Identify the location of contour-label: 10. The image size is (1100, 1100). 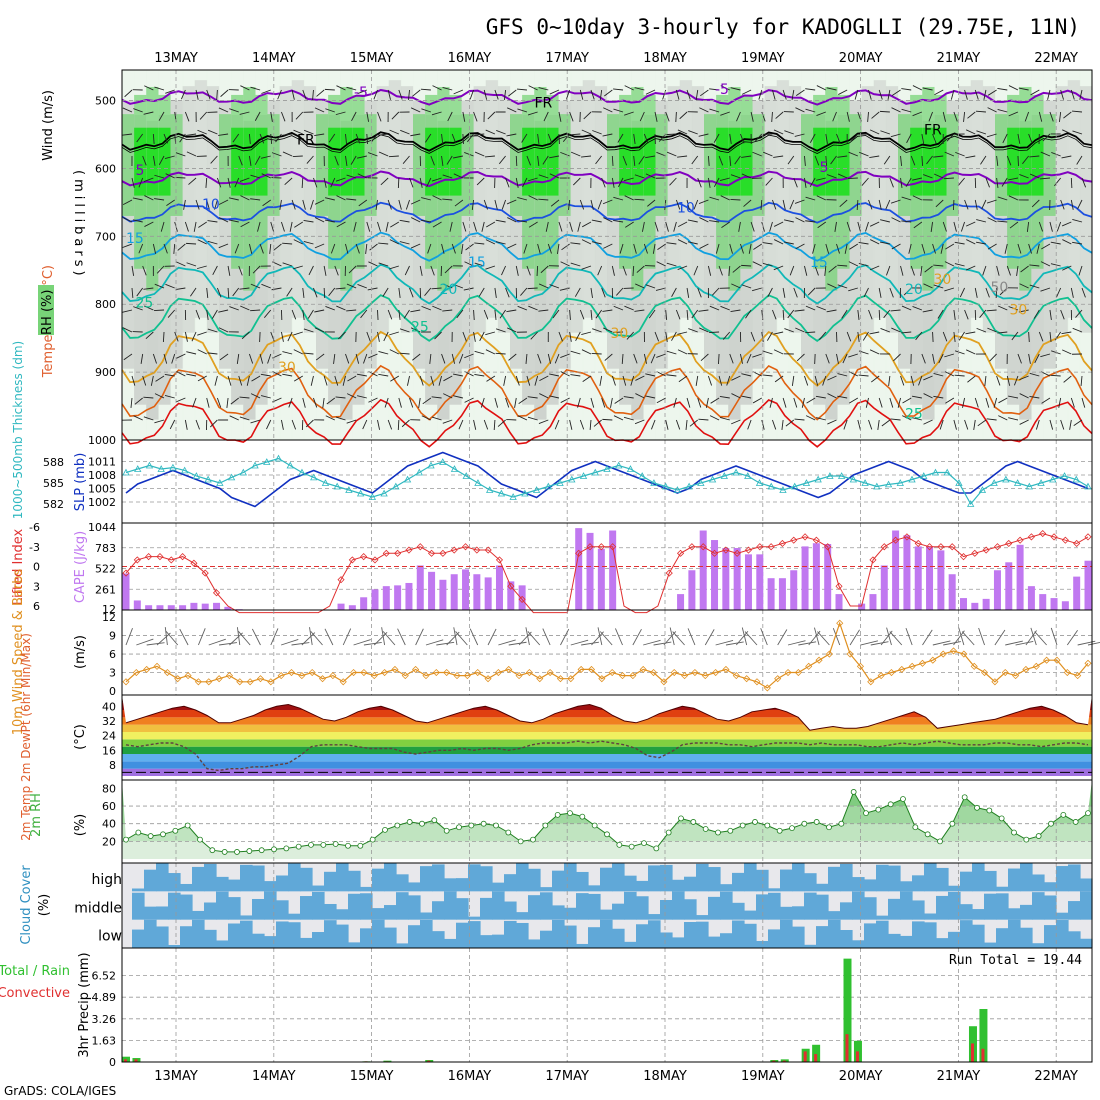
(211, 205).